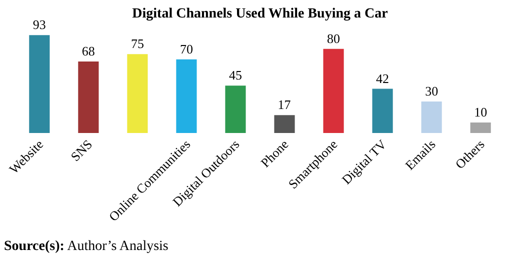 This screenshot has height=261, width=520. What do you see at coordinates (88, 50) in the screenshot?
I see `data-label: 68` at bounding box center [88, 50].